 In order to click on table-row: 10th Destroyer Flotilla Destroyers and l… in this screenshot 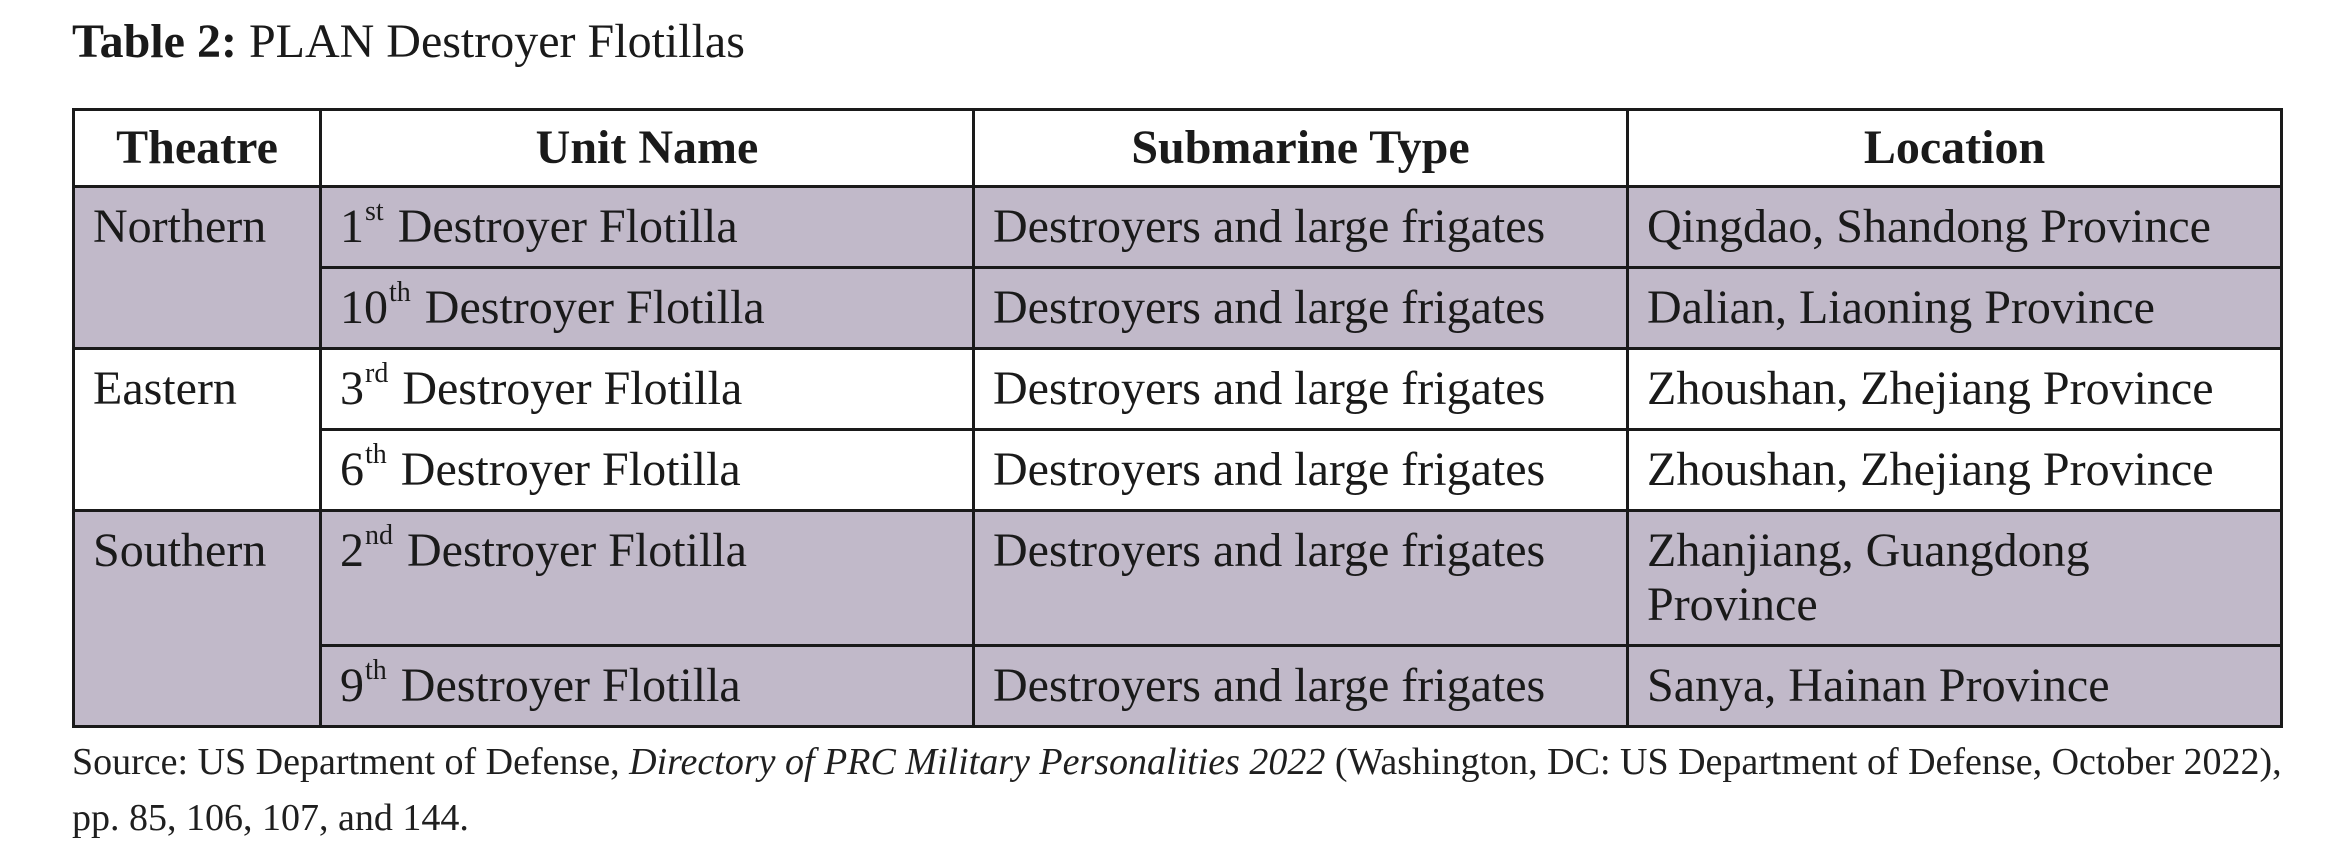, I will do `click(1178, 308)`.